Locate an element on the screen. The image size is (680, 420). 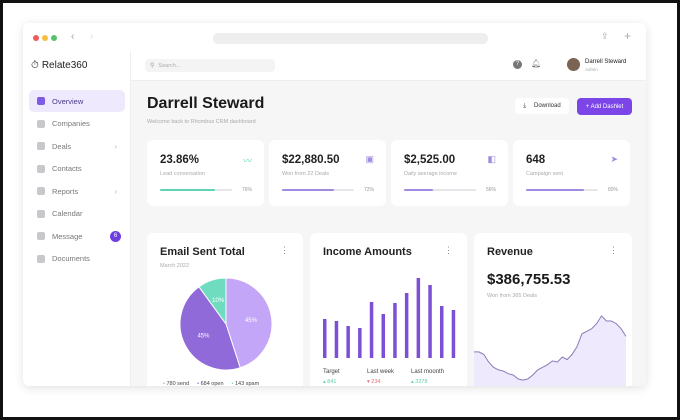
companies-icon is located at coordinates (41, 123).